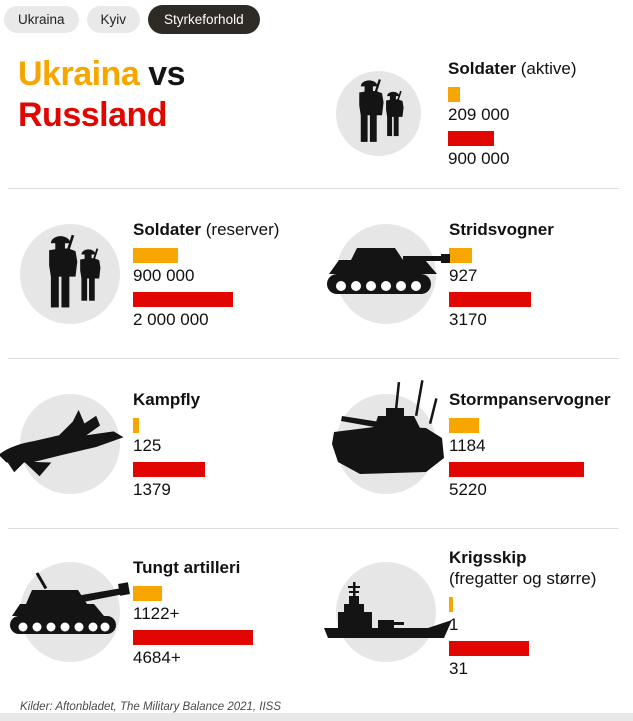  I want to click on stat-label: Stormpanservogner, so click(538, 399).